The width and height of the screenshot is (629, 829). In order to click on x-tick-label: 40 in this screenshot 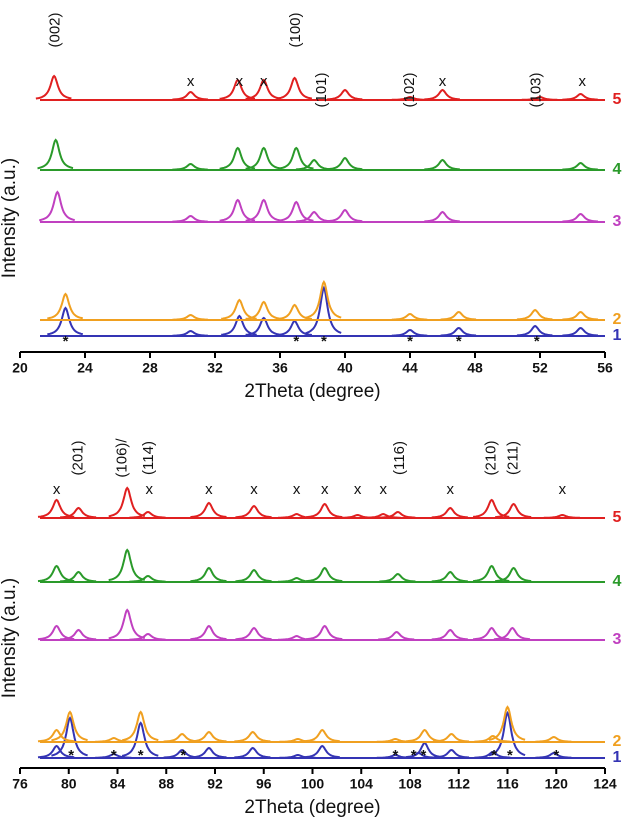, I will do `click(345, 368)`.